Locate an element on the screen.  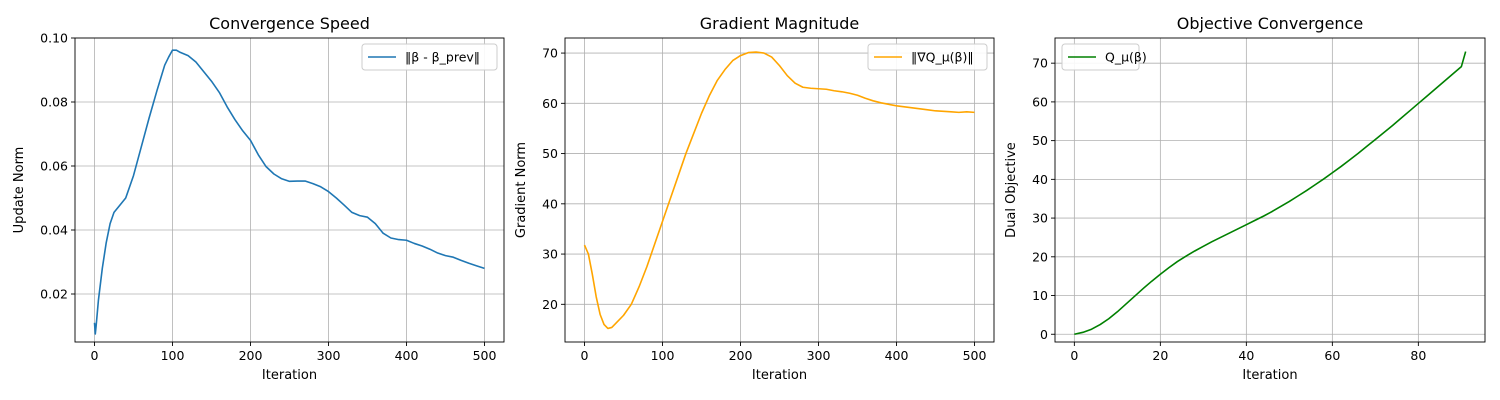
legend: Q_μ(β) is located at coordinates (1104, 57).